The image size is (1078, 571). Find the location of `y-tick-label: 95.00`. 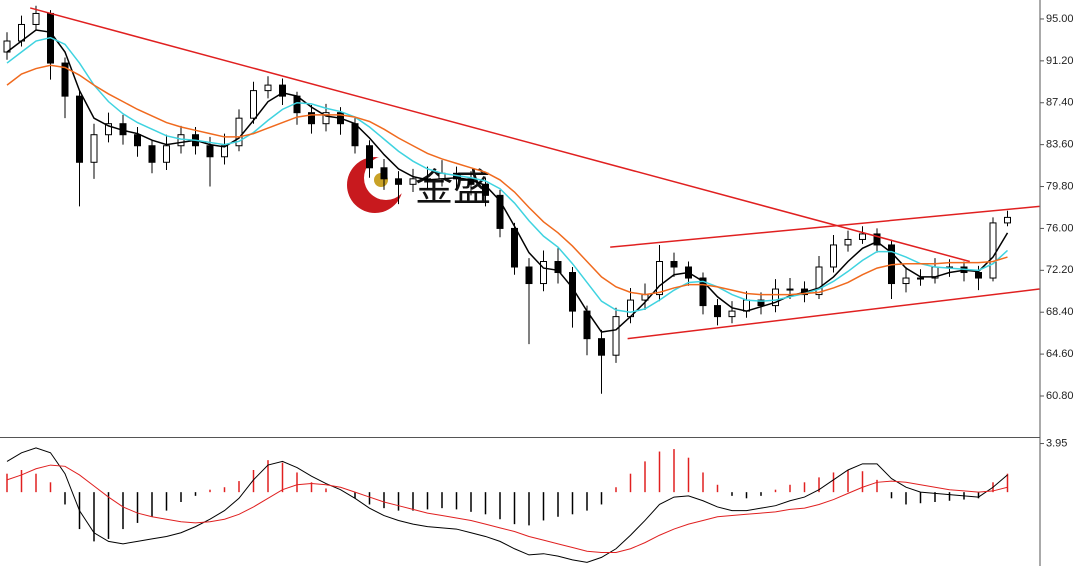

y-tick-label: 95.00 is located at coordinates (1060, 19).